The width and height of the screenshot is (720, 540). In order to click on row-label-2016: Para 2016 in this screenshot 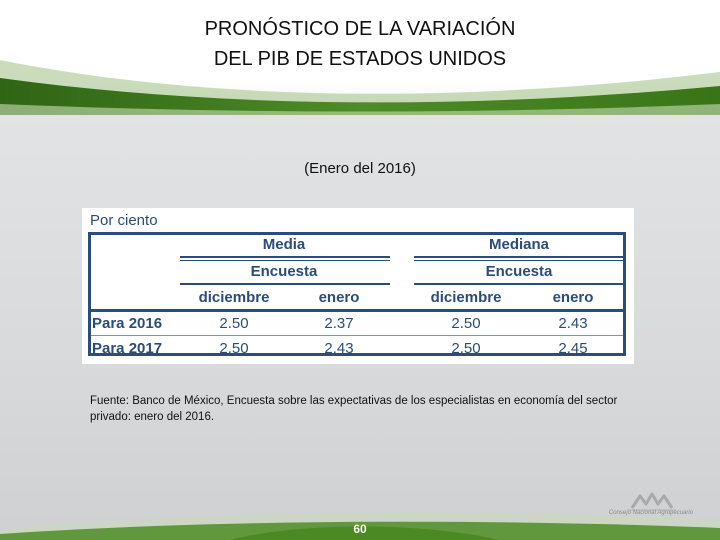, I will do `click(127, 323)`.